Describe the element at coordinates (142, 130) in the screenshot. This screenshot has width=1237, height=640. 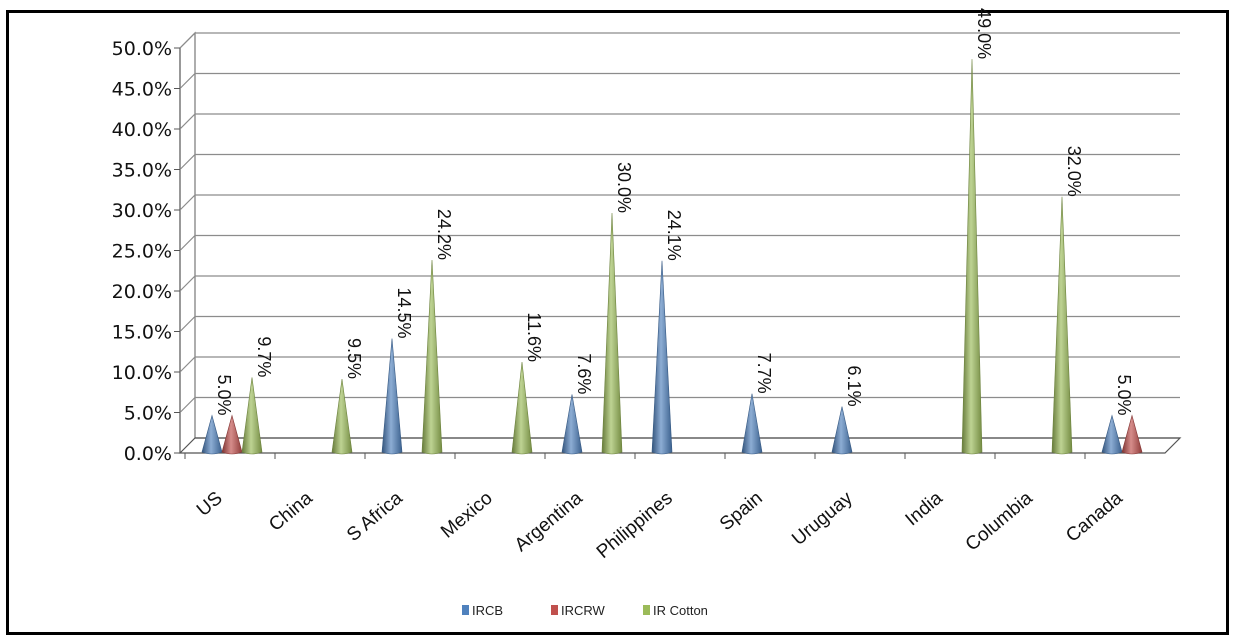
I see `y-tick-label: 40.0%` at that location.